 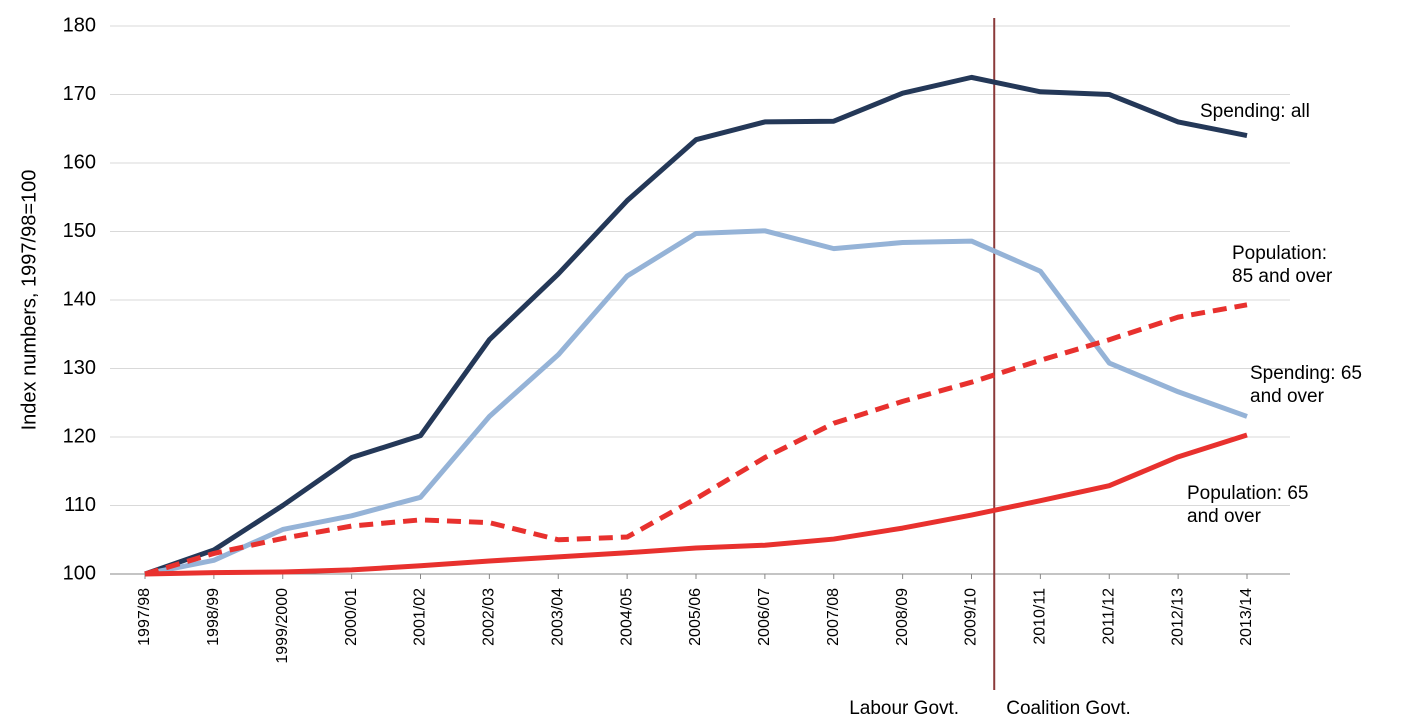 What do you see at coordinates (695, 617) in the screenshot?
I see `x-tick-label: 2005/06` at bounding box center [695, 617].